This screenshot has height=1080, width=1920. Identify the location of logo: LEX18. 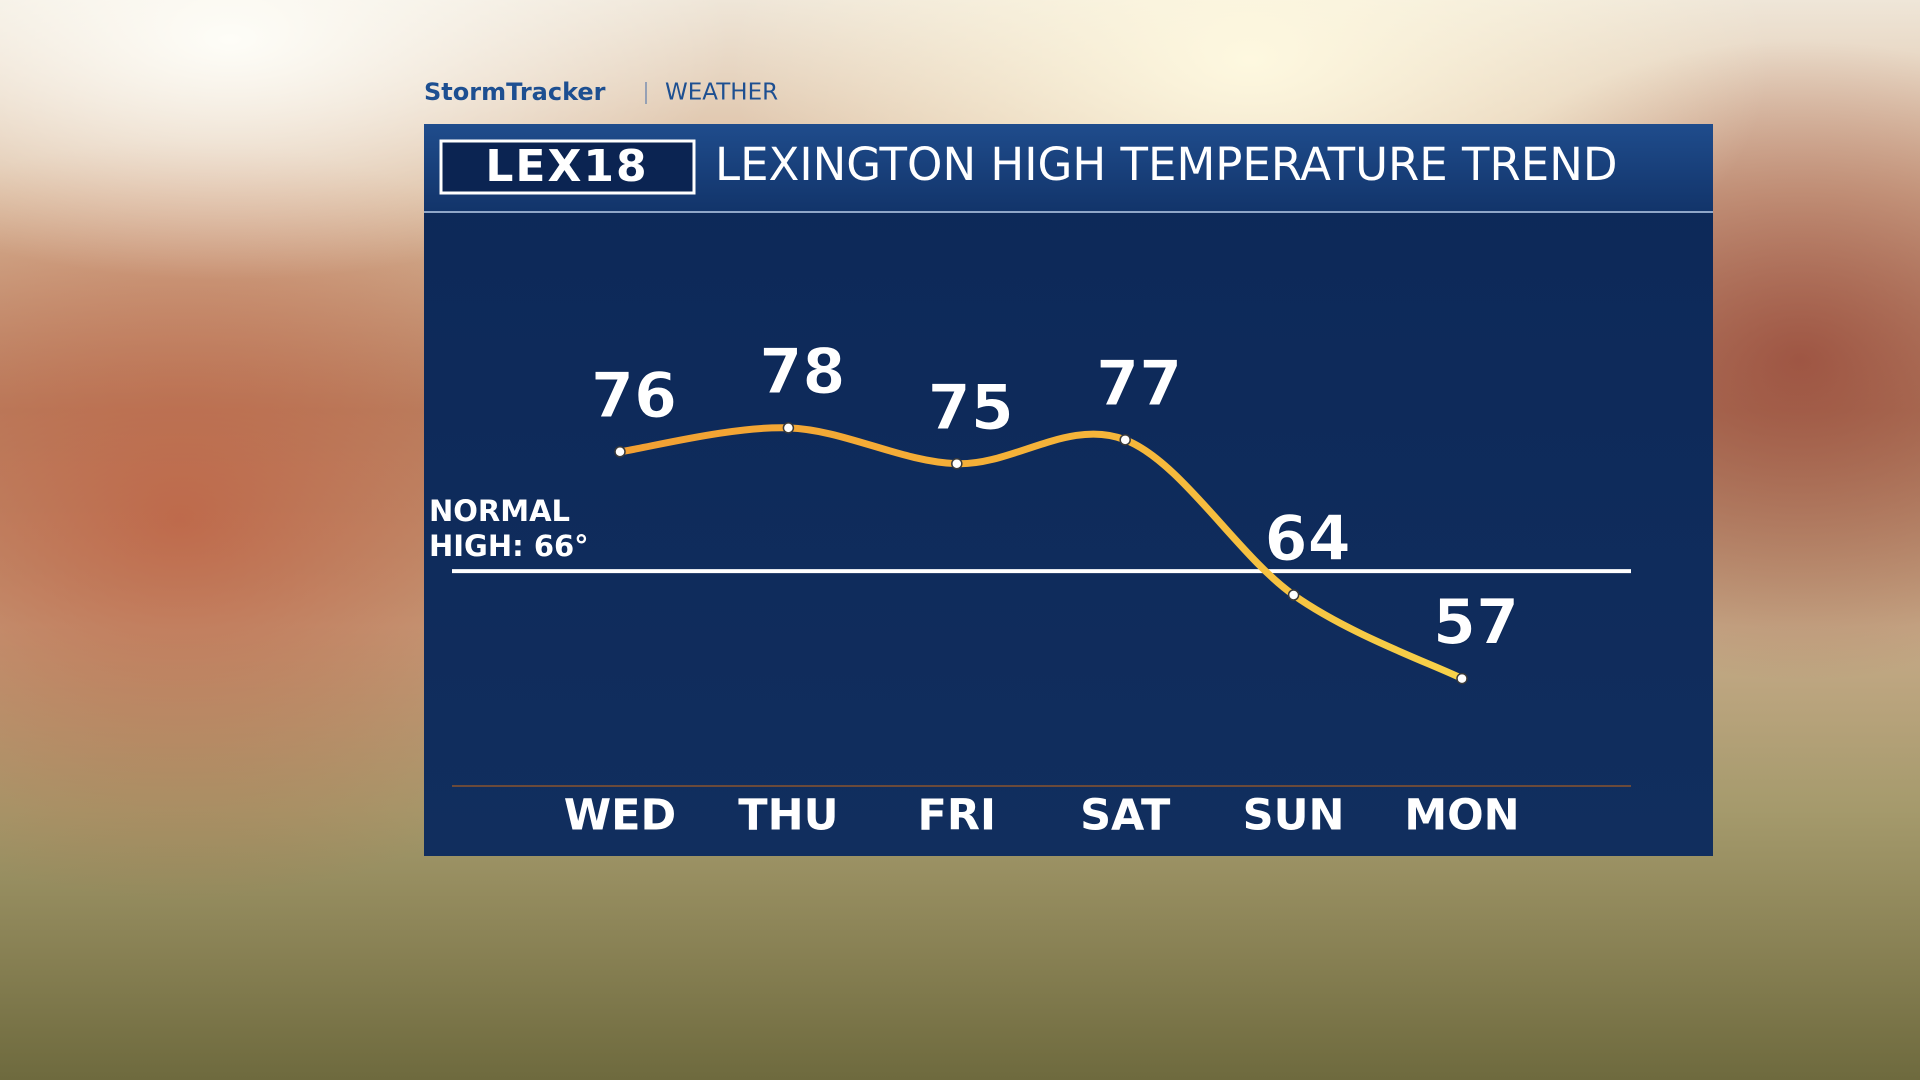
(566, 166).